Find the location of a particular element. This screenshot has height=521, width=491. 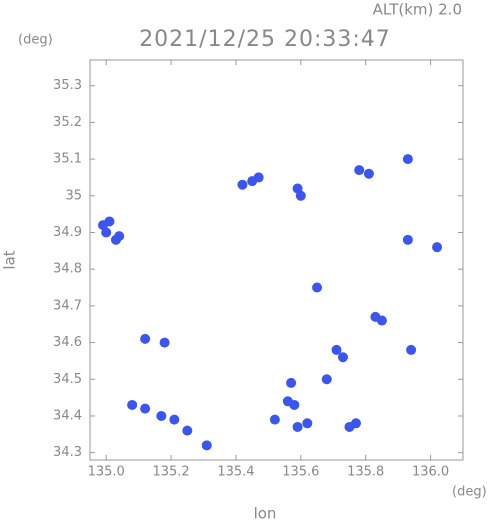

x-tick-label: 135.2 is located at coordinates (170, 472).